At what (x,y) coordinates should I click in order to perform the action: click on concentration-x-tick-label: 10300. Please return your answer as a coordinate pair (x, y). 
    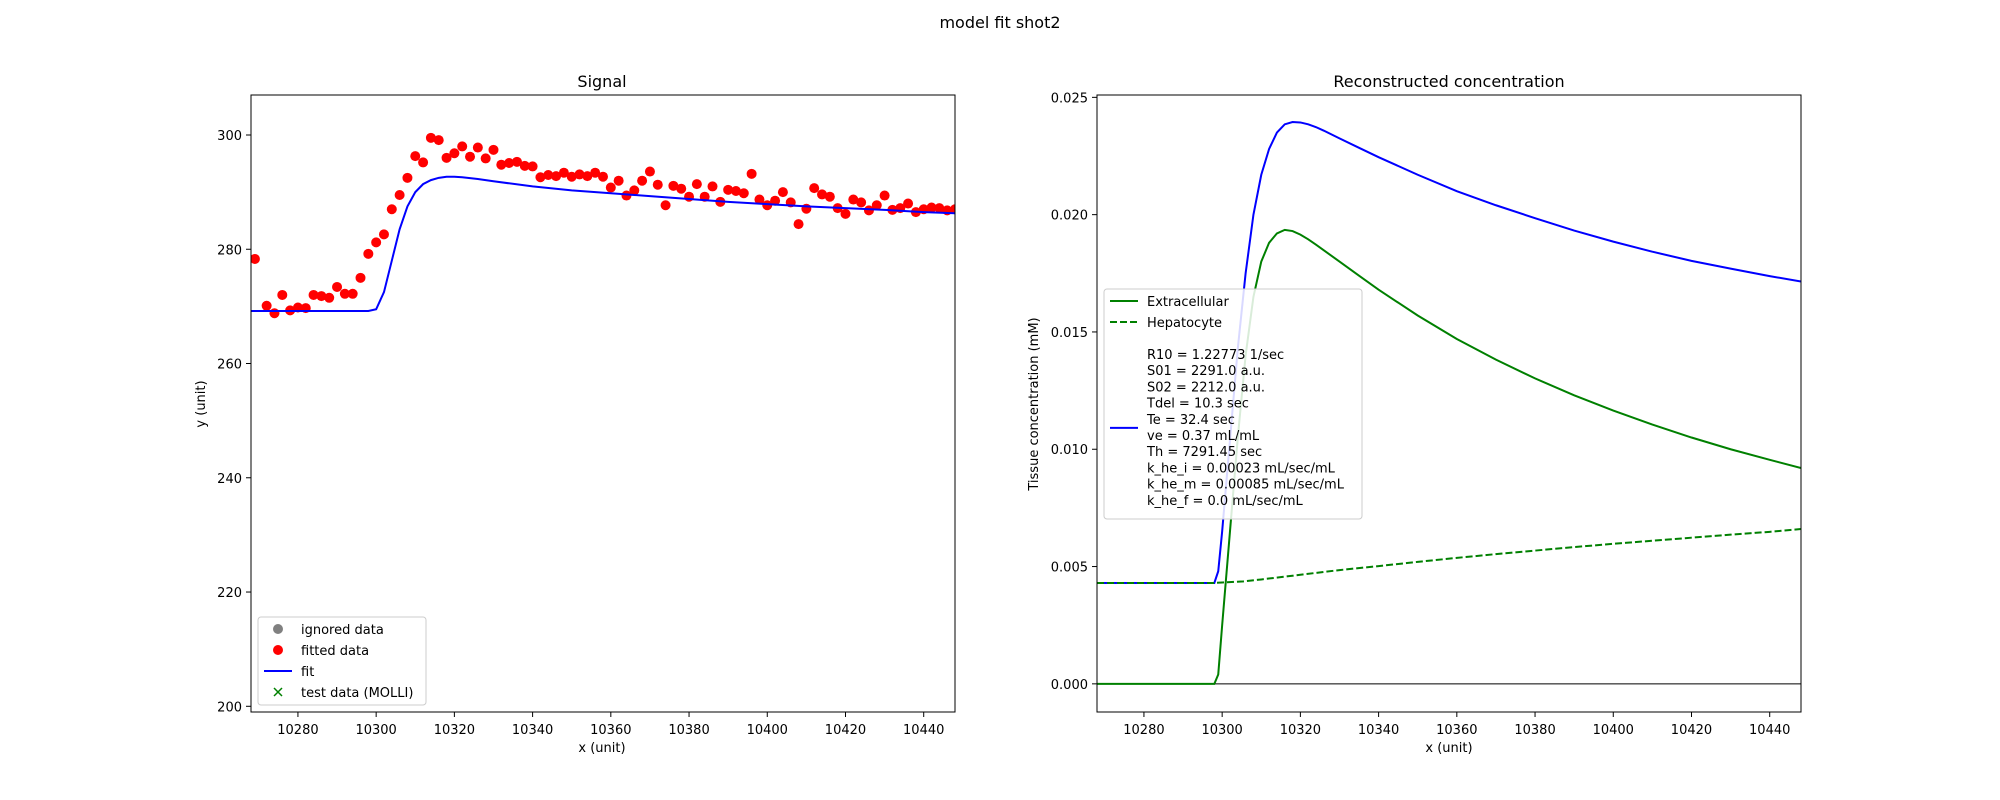
    Looking at the image, I should click on (1221, 730).